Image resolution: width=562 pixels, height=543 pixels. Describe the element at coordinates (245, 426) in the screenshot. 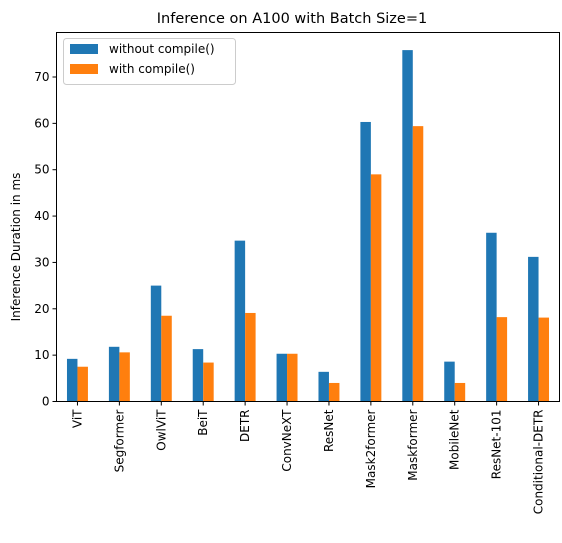

I see `x-tick-label: DETR` at that location.